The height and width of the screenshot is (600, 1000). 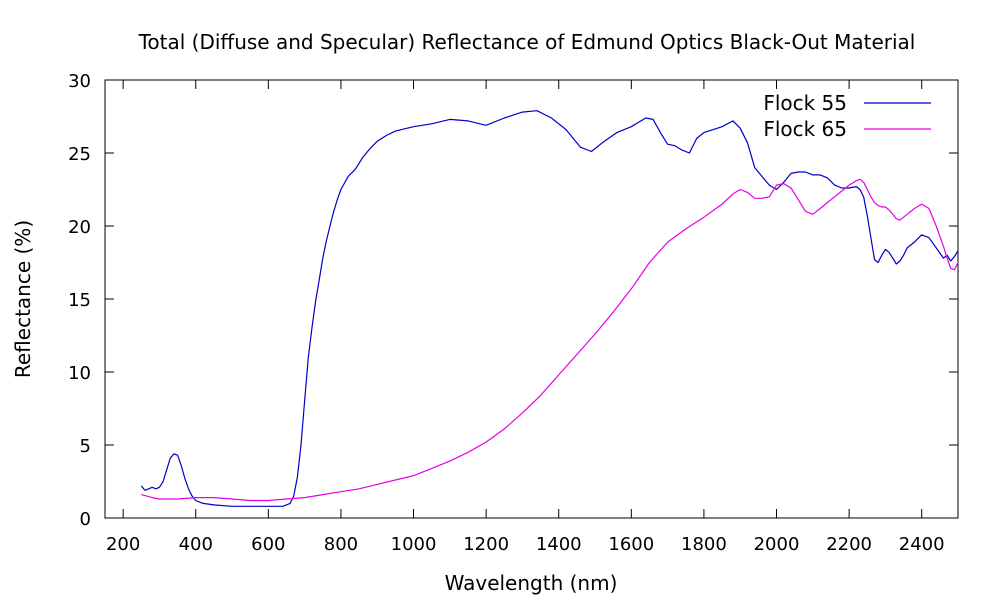 I want to click on legend-label: Flock 65, so click(x=805, y=129).